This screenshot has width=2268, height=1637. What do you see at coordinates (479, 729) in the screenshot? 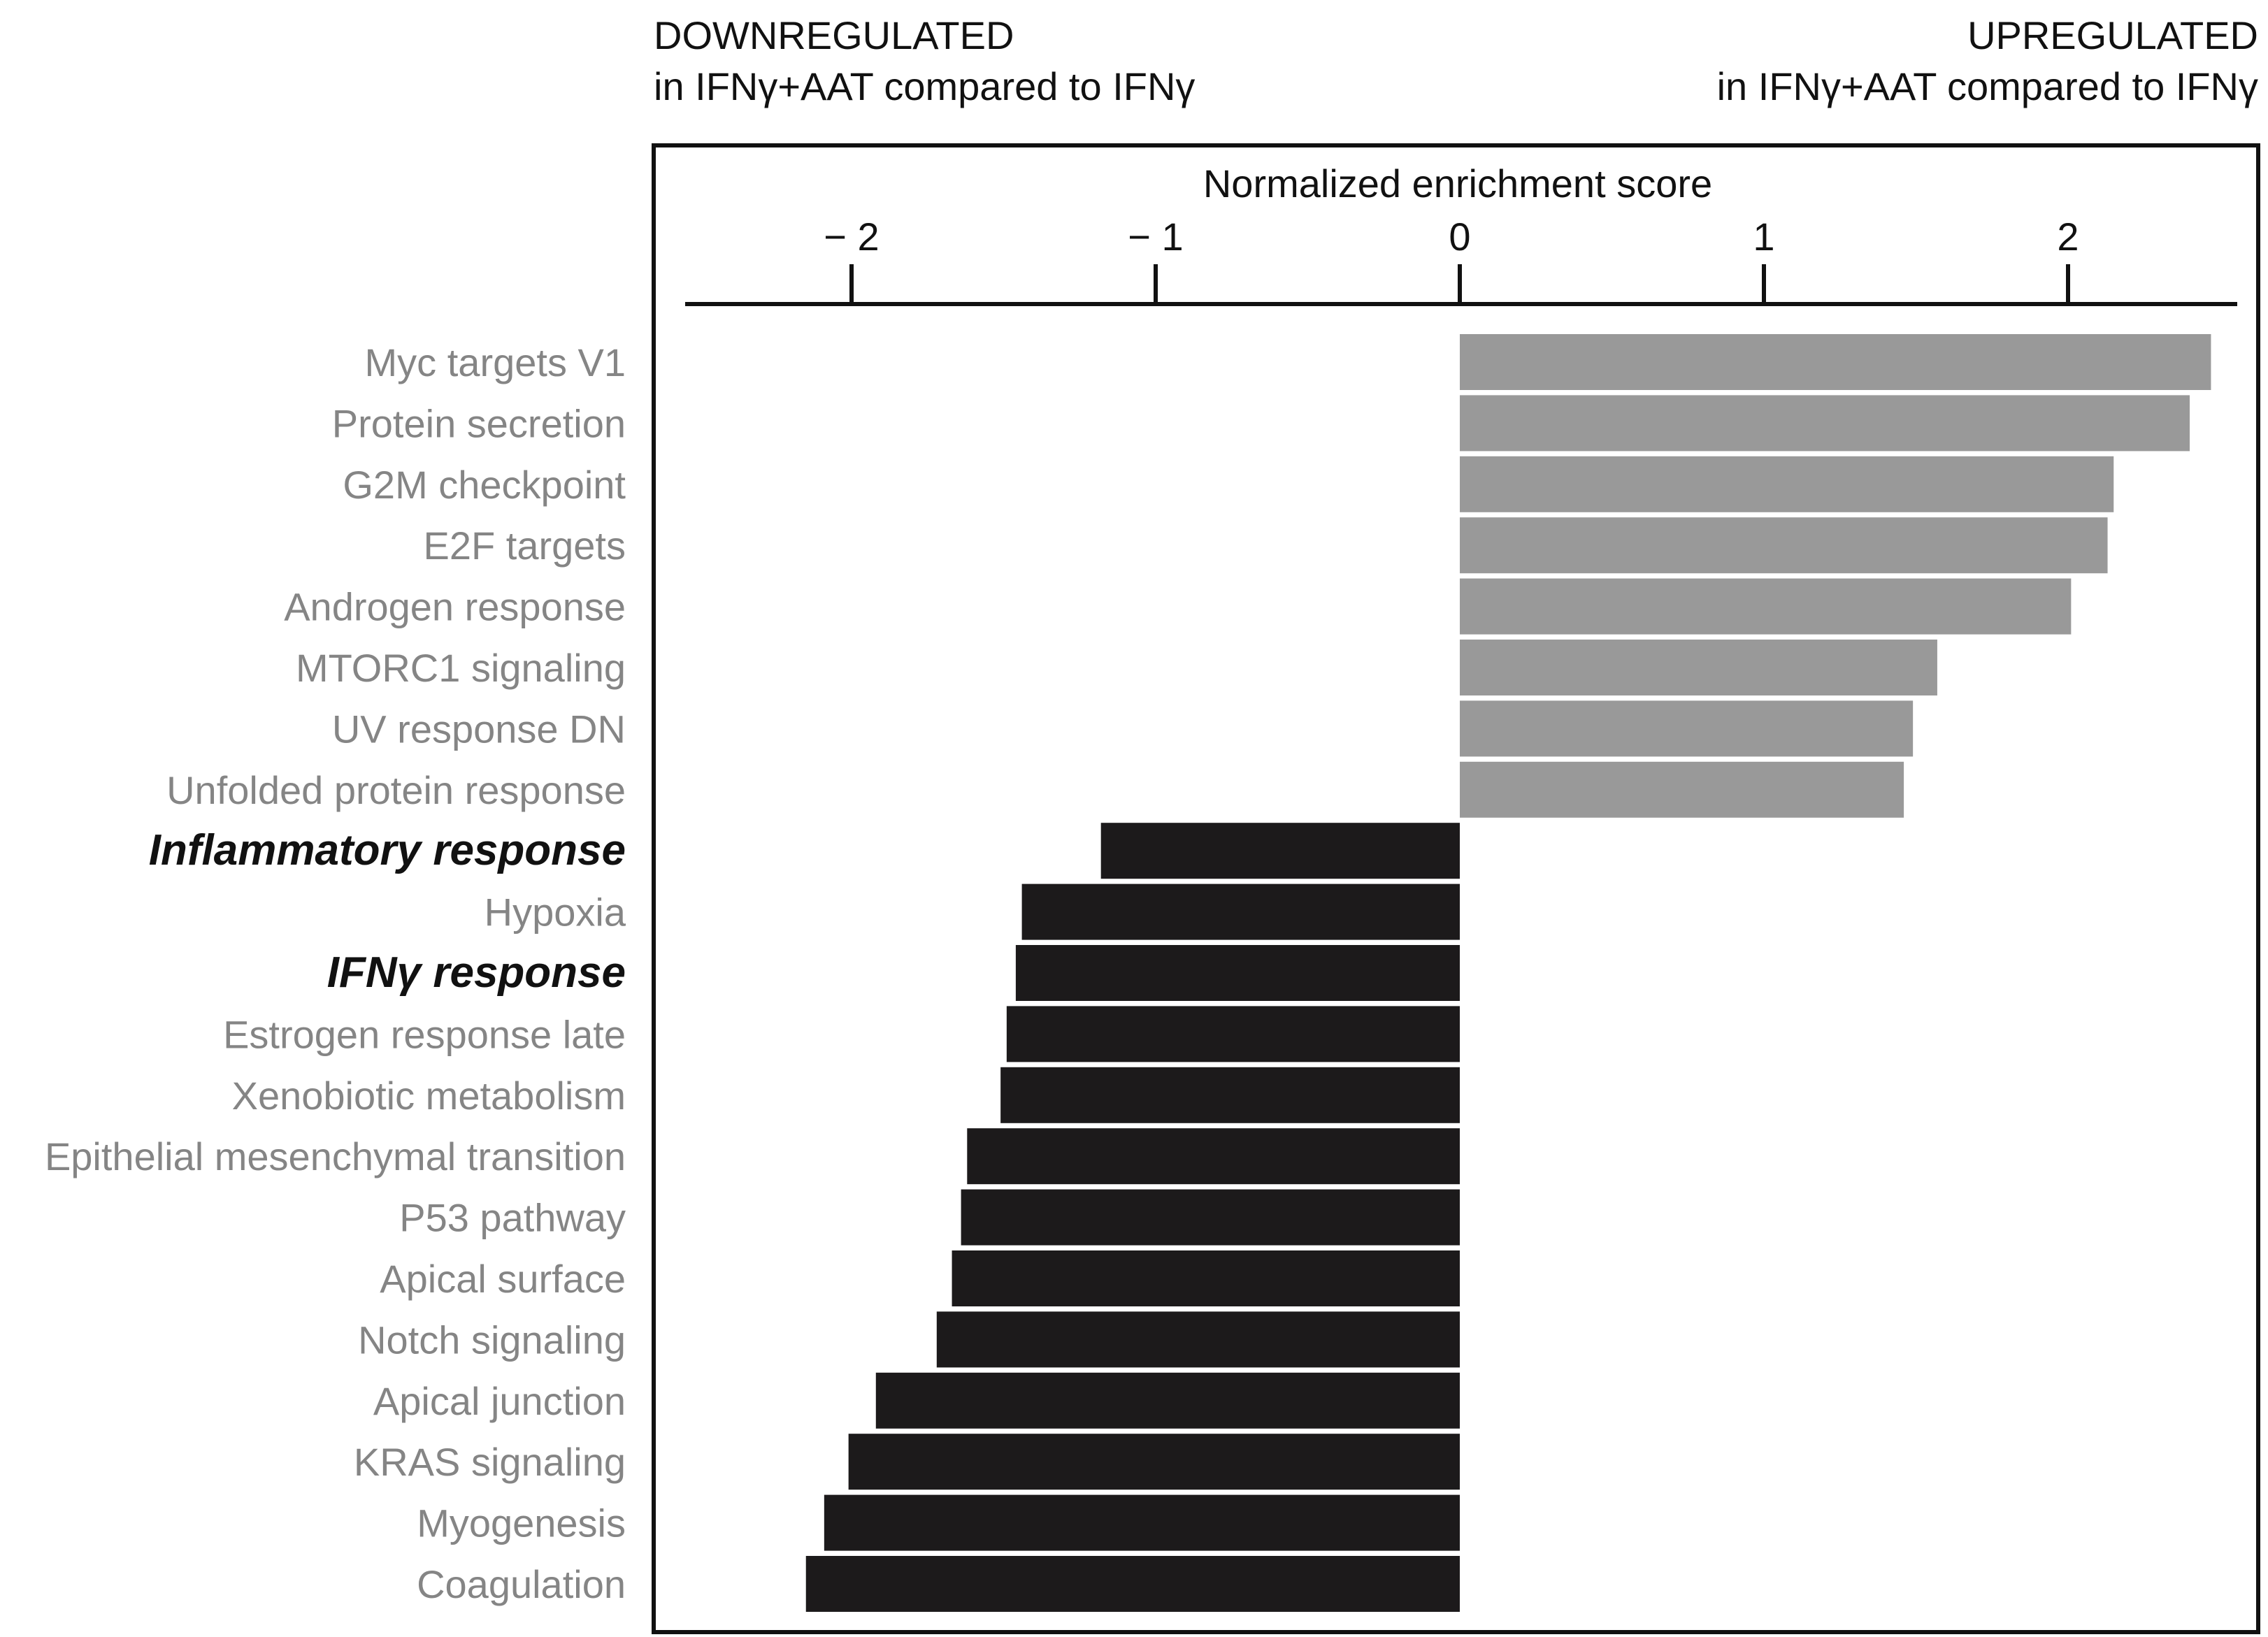
I see `category-label: UV response DN` at bounding box center [479, 729].